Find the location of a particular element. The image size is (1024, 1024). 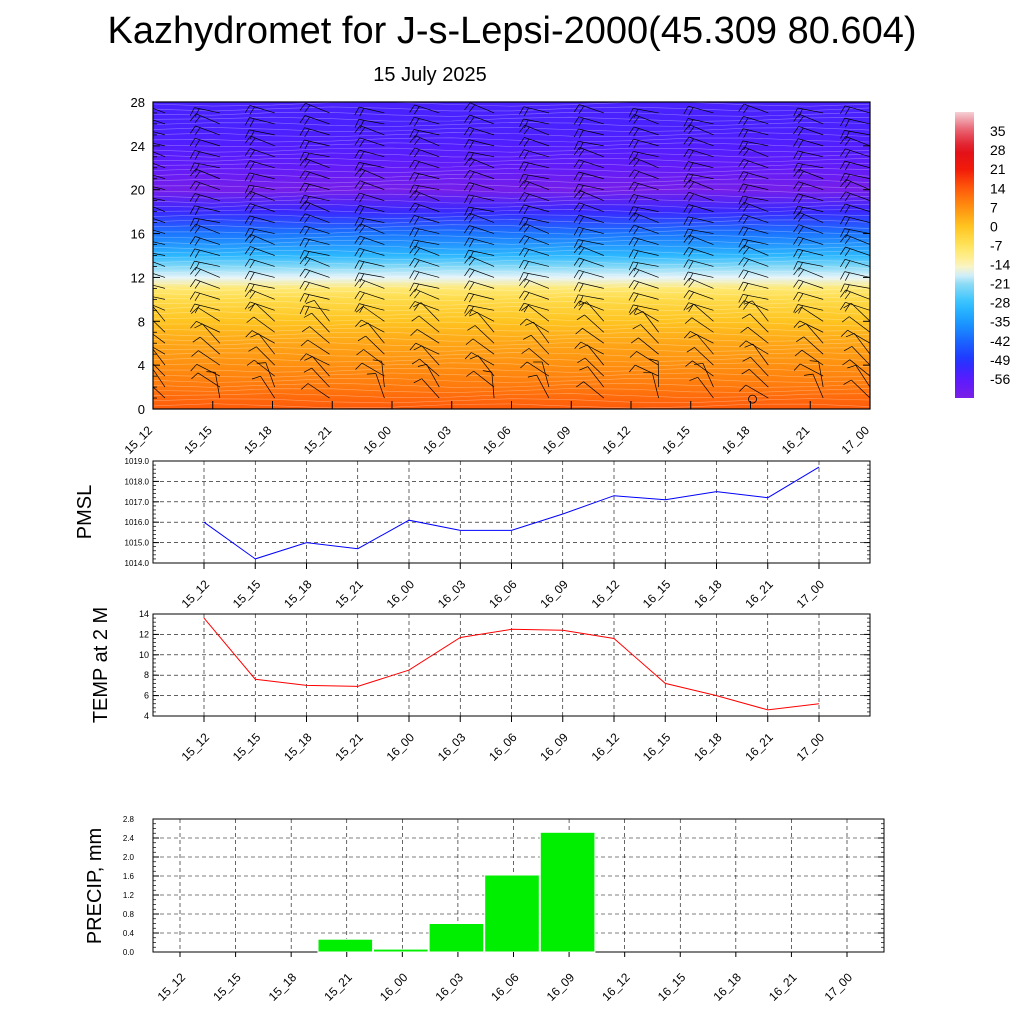

temp-series-line is located at coordinates (511, 664).